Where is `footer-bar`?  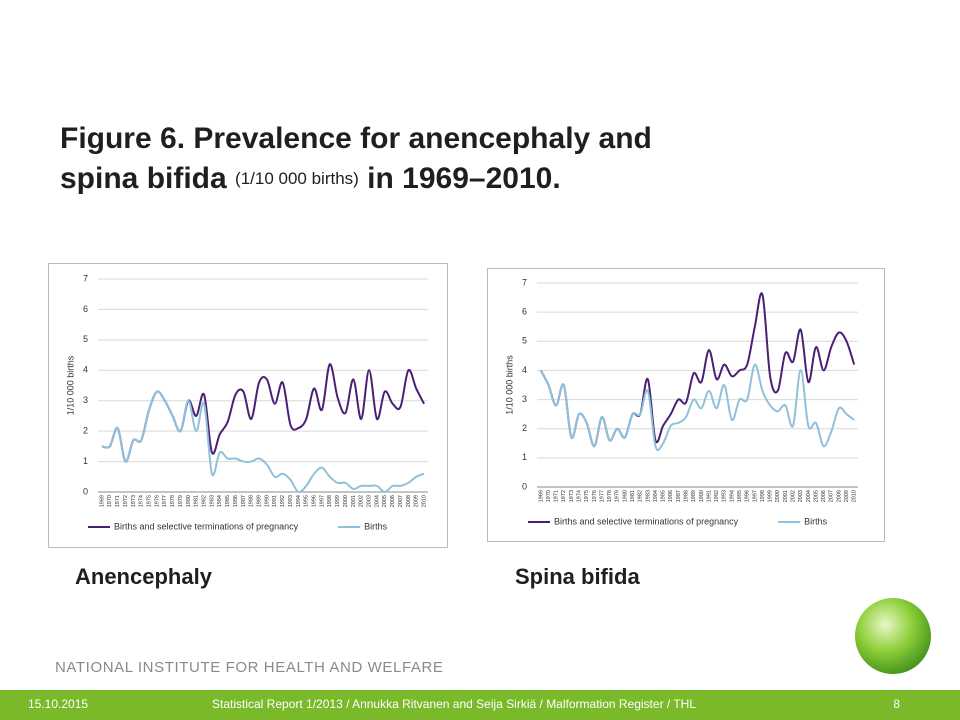 footer-bar is located at coordinates (480, 705).